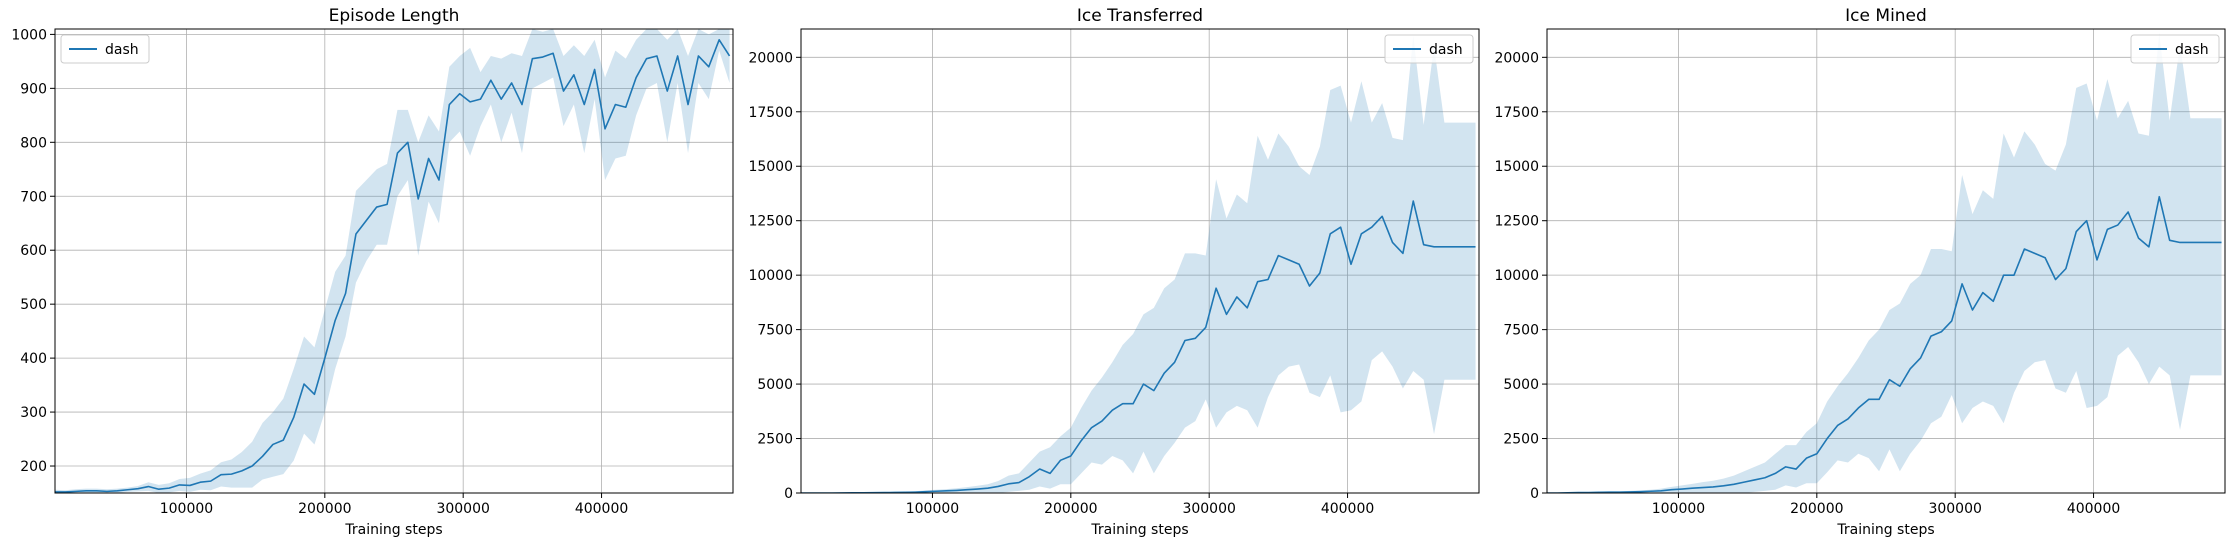  Describe the element at coordinates (1140, 16) in the screenshot. I see `chart-title: Ice Transferred` at that location.